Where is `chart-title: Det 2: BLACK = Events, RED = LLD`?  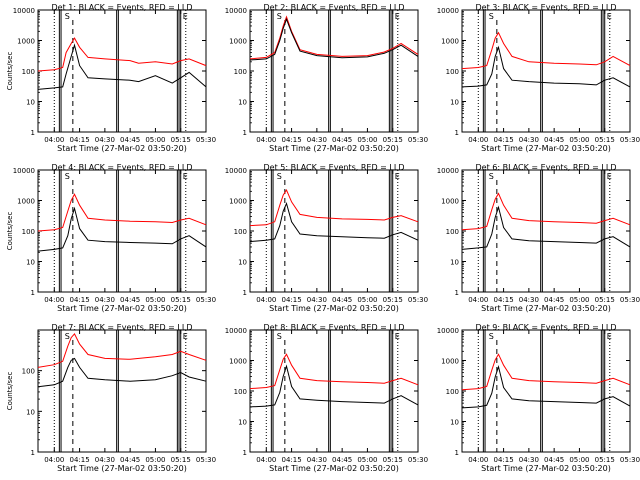 chart-title: Det 2: BLACK = Events, RED = LLD is located at coordinates (334, 7).